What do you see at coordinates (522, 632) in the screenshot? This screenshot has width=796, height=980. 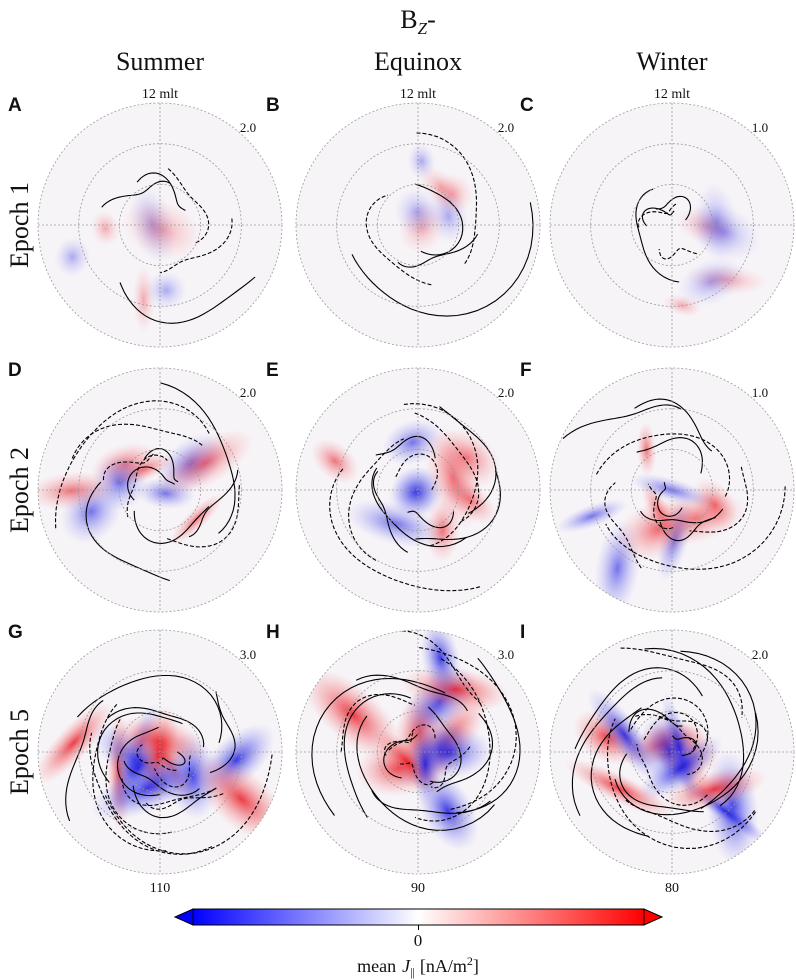 I see `panel-letter: I` at bounding box center [522, 632].